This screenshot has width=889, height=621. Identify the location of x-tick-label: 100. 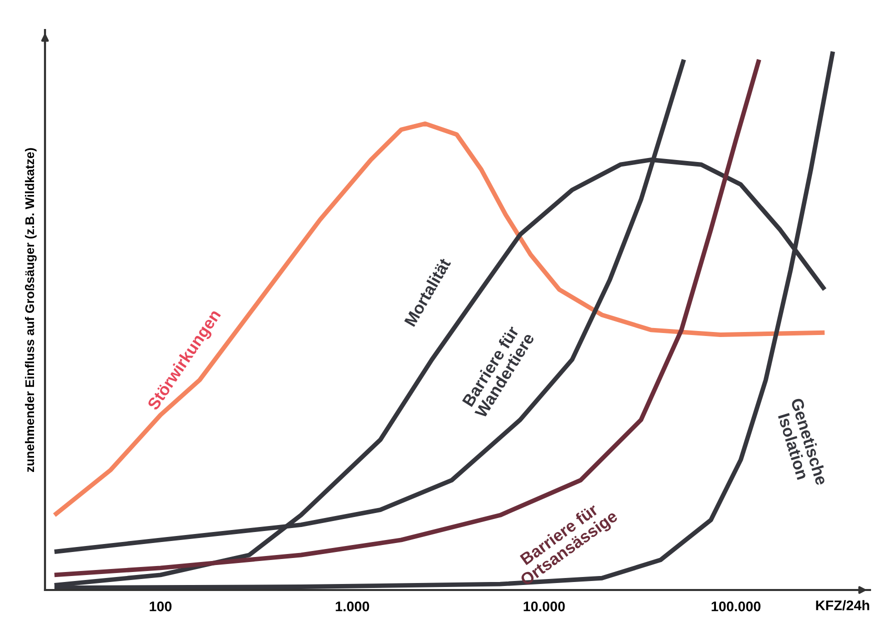
(161, 606).